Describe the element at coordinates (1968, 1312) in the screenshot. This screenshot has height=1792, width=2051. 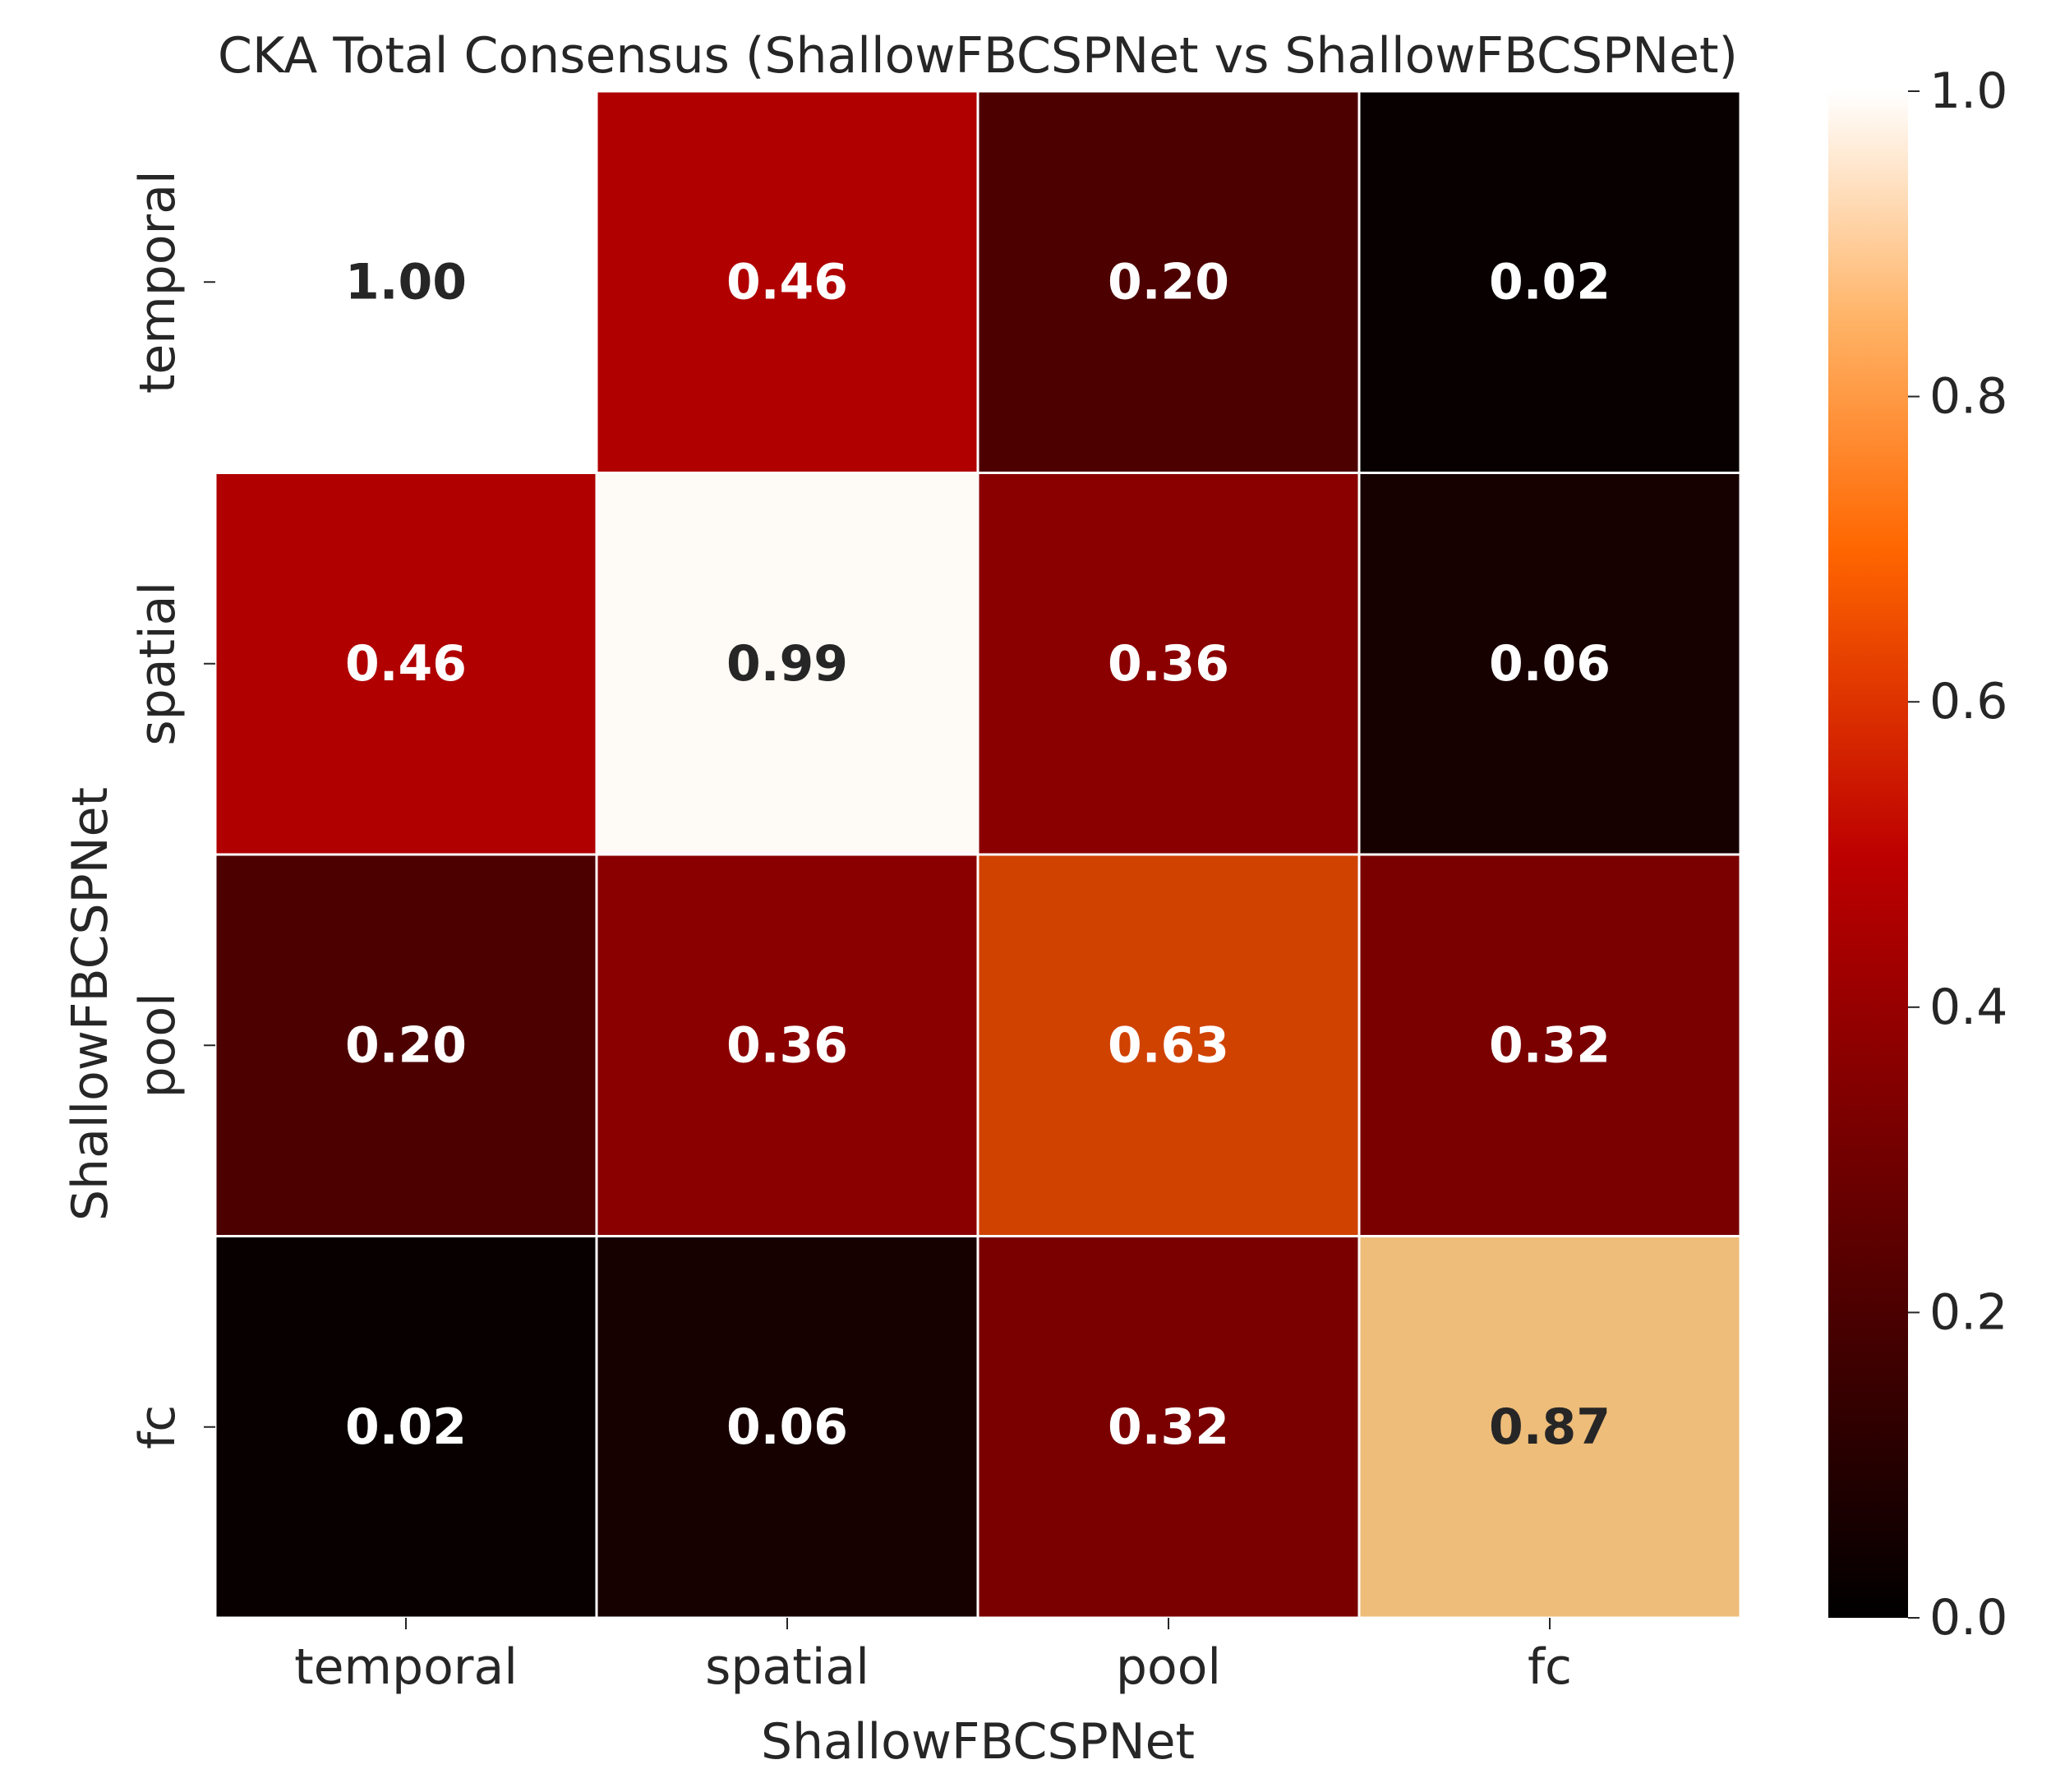
I see `colorbar-tick-label: 0.2` at that location.